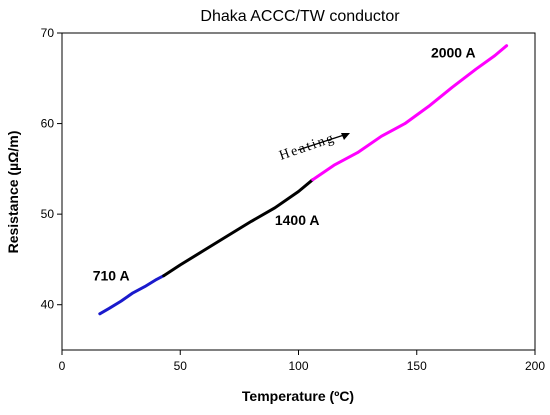 The width and height of the screenshot is (550, 415). Describe the element at coordinates (48, 214) in the screenshot. I see `y-tick-label: 50` at that location.